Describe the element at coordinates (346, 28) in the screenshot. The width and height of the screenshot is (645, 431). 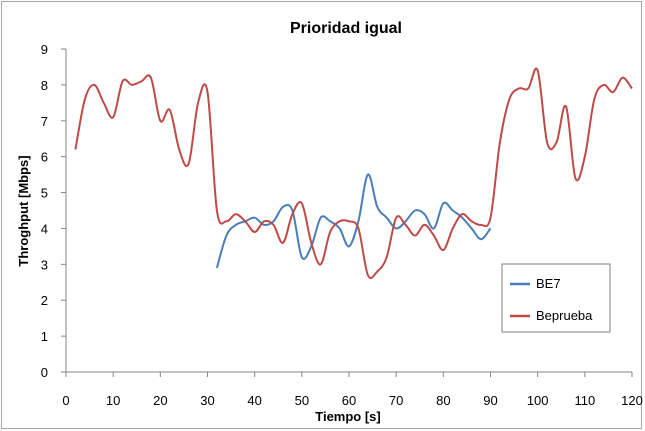
I see `chart-title: Prioridad igual` at that location.